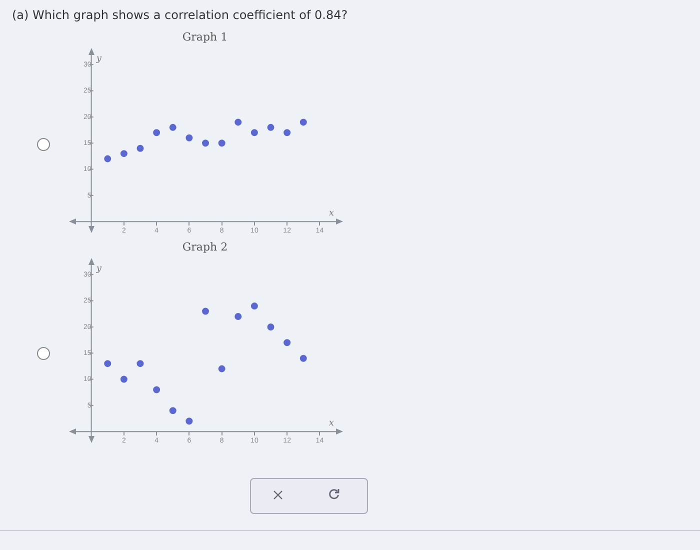  What do you see at coordinates (205, 247) in the screenshot?
I see `chart-title: Graph 2` at bounding box center [205, 247].